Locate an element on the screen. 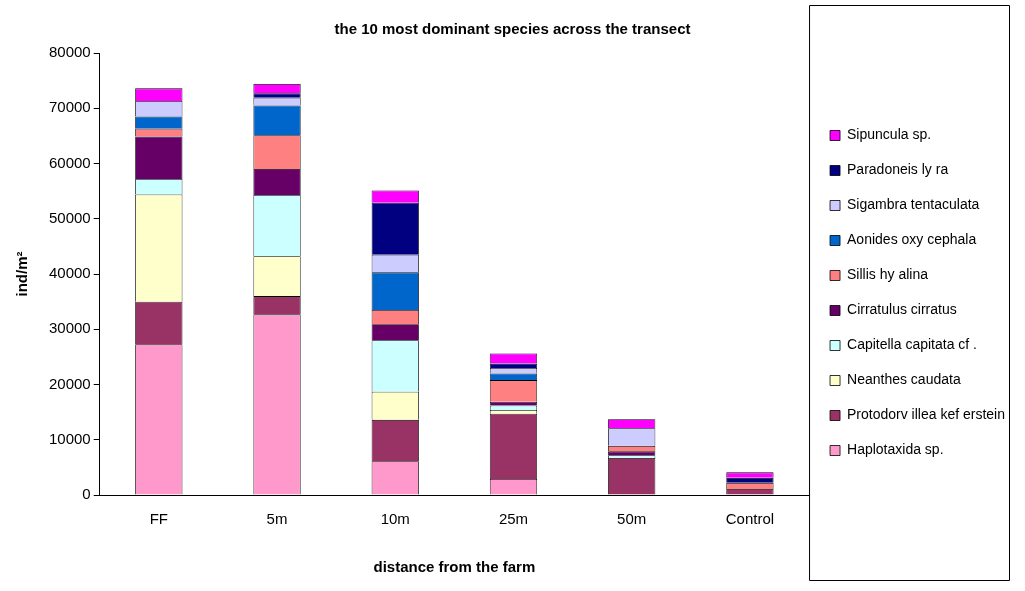 The width and height of the screenshot is (1025, 591). y-tick-label: 30000 is located at coordinates (69, 328).